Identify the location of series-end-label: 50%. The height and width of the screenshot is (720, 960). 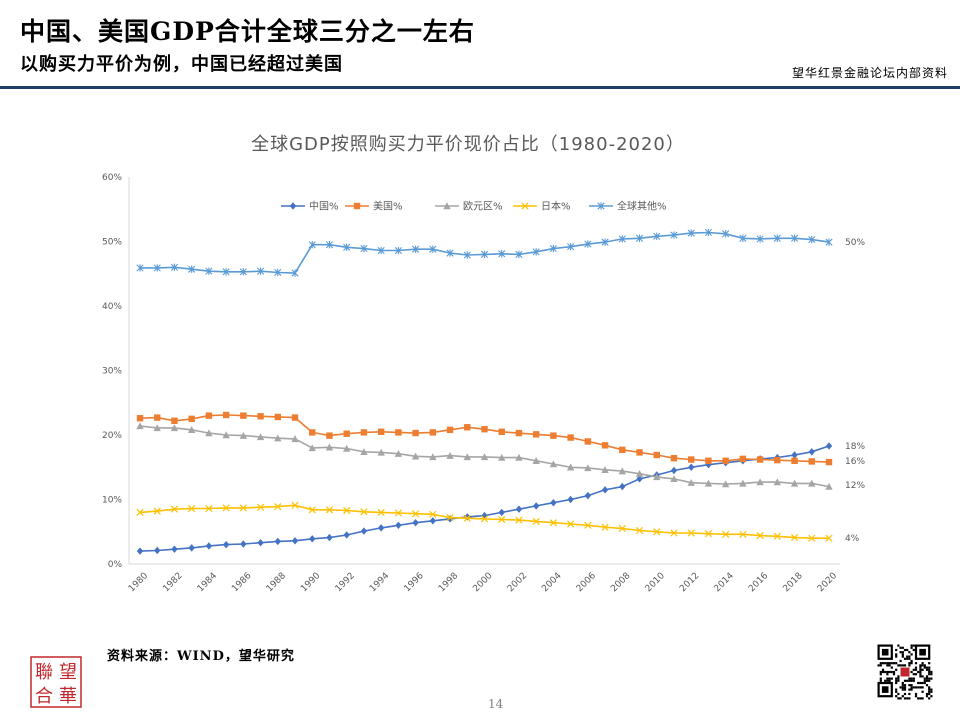
(855, 243).